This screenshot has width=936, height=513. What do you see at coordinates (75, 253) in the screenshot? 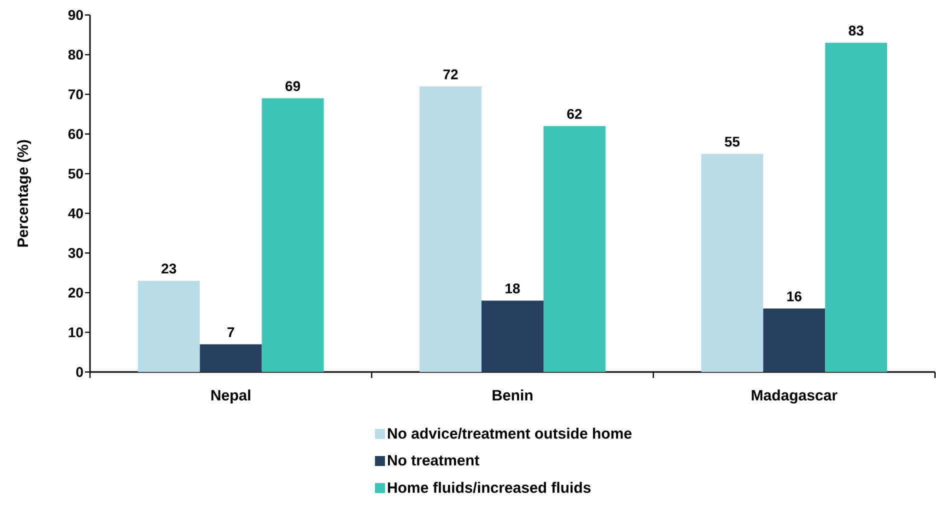
I see `y-tick-label: 30` at bounding box center [75, 253].